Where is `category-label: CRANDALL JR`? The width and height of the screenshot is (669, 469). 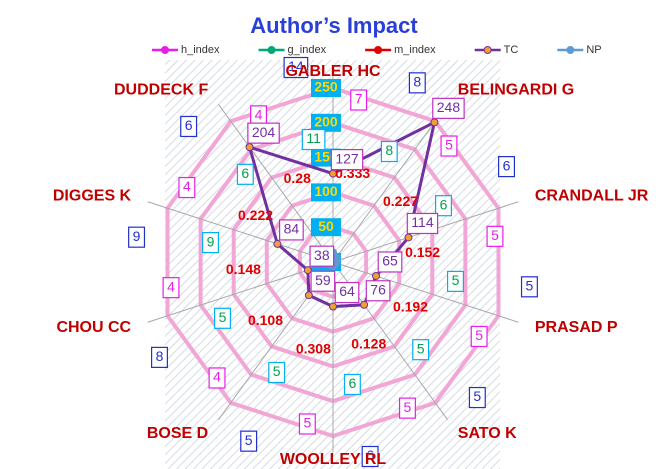
category-label: CRANDALL JR is located at coordinates (592, 196).